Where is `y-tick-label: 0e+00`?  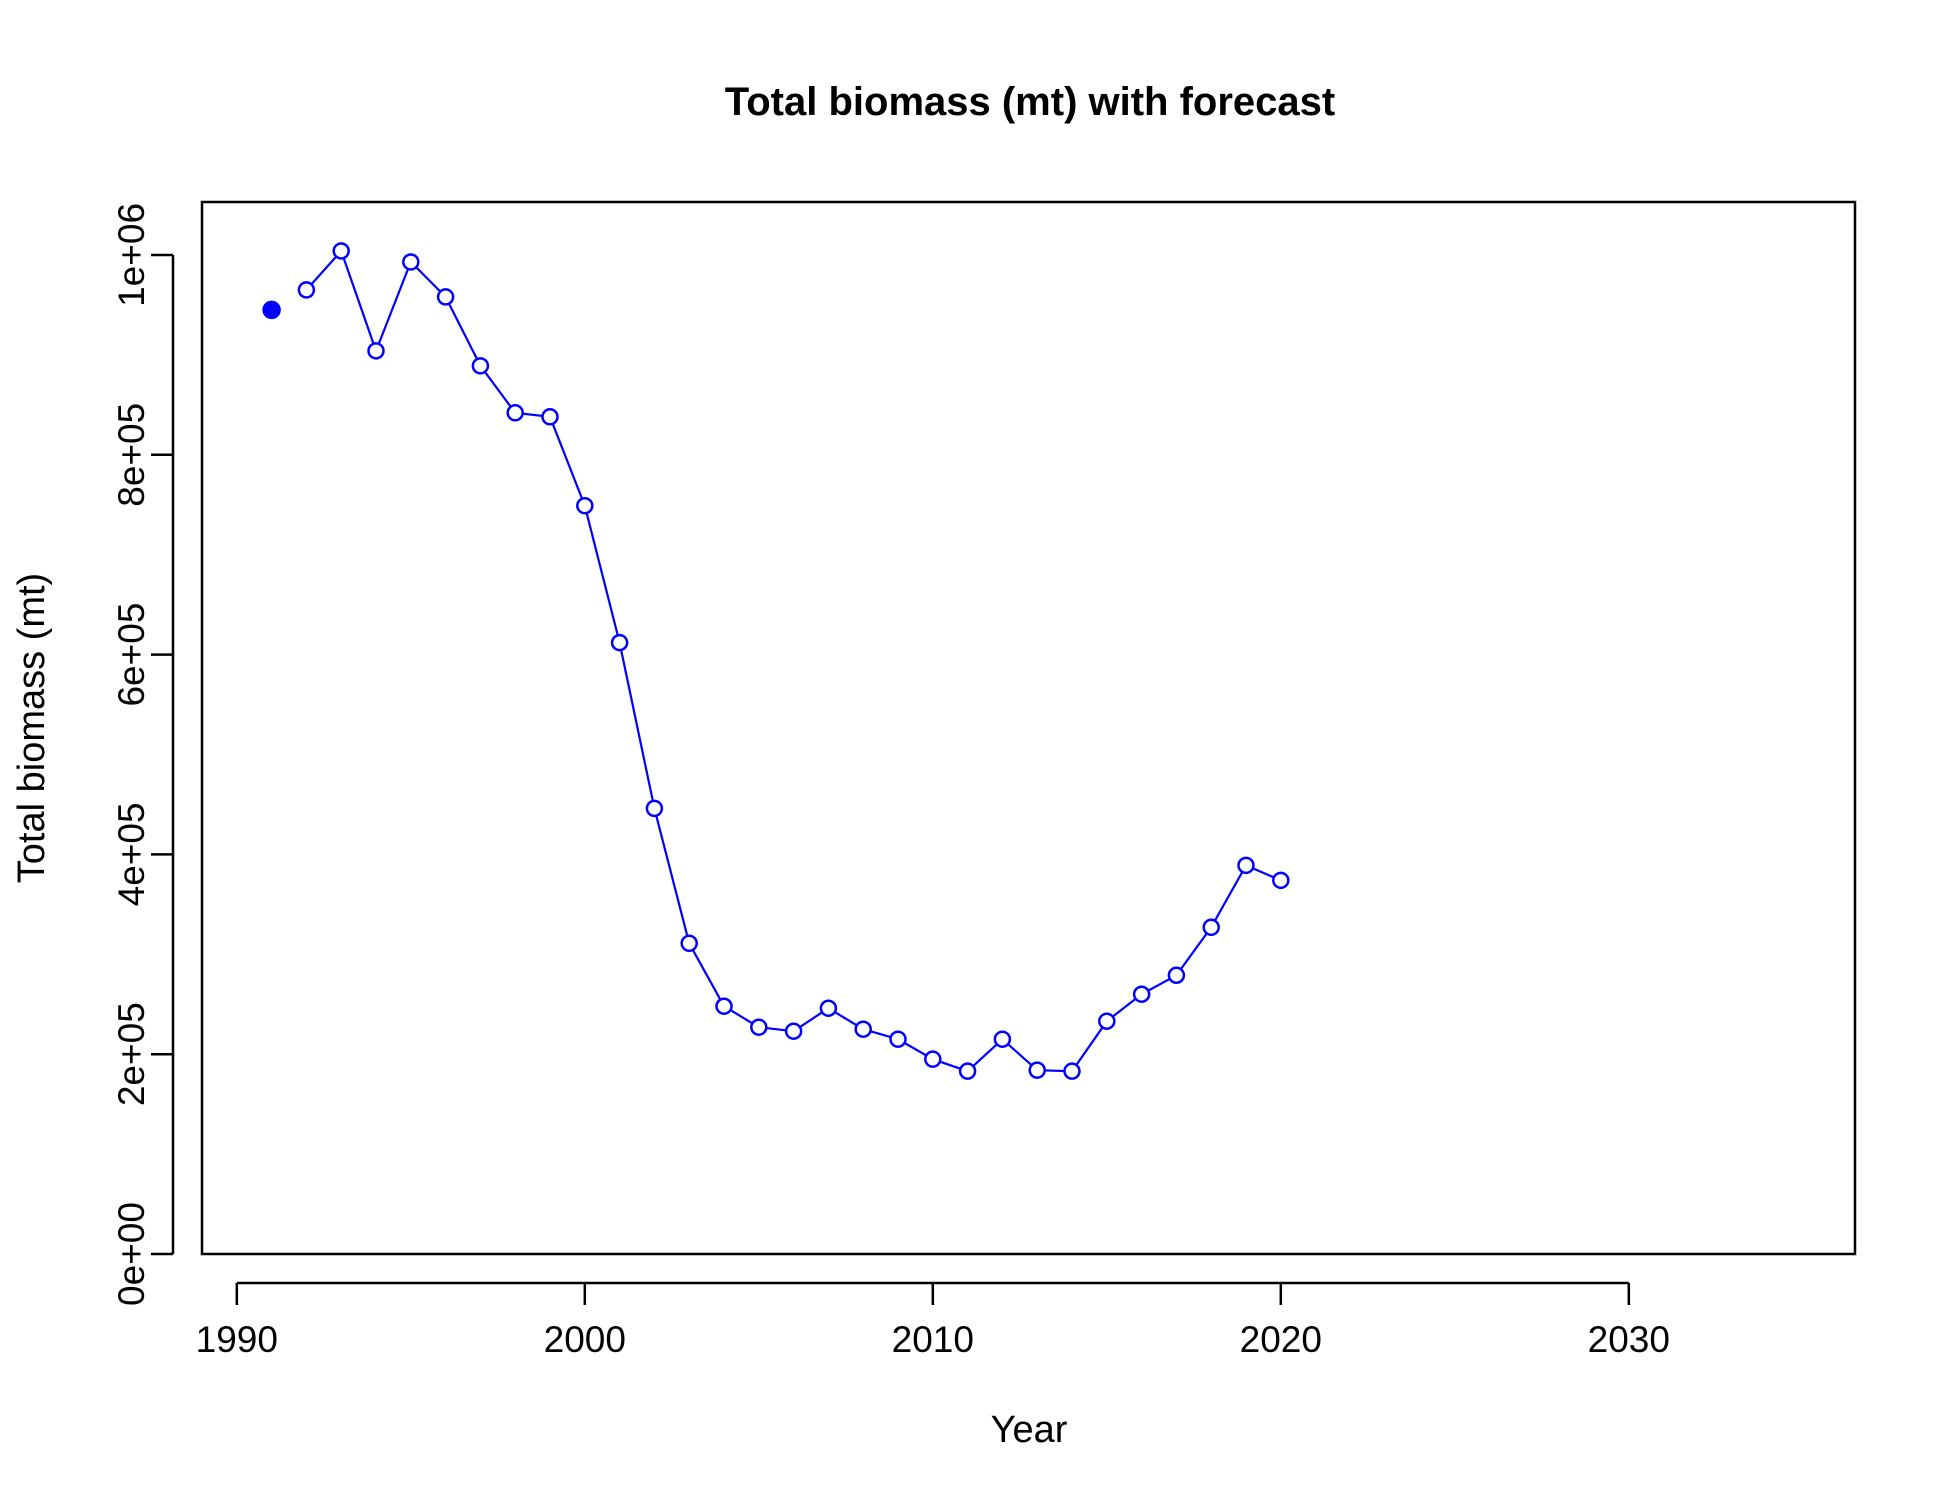 y-tick-label: 0e+00 is located at coordinates (131, 1254).